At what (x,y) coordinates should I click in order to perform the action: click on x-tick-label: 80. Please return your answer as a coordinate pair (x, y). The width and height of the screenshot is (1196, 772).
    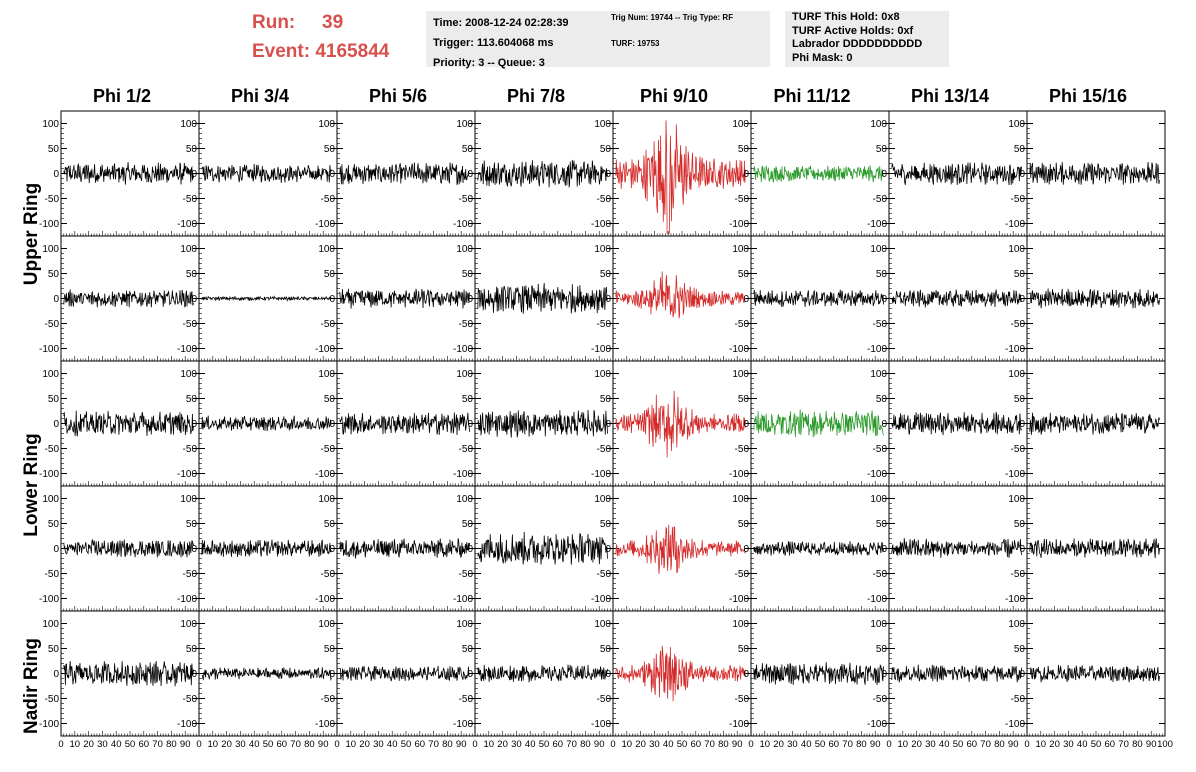
    Looking at the image, I should click on (447, 744).